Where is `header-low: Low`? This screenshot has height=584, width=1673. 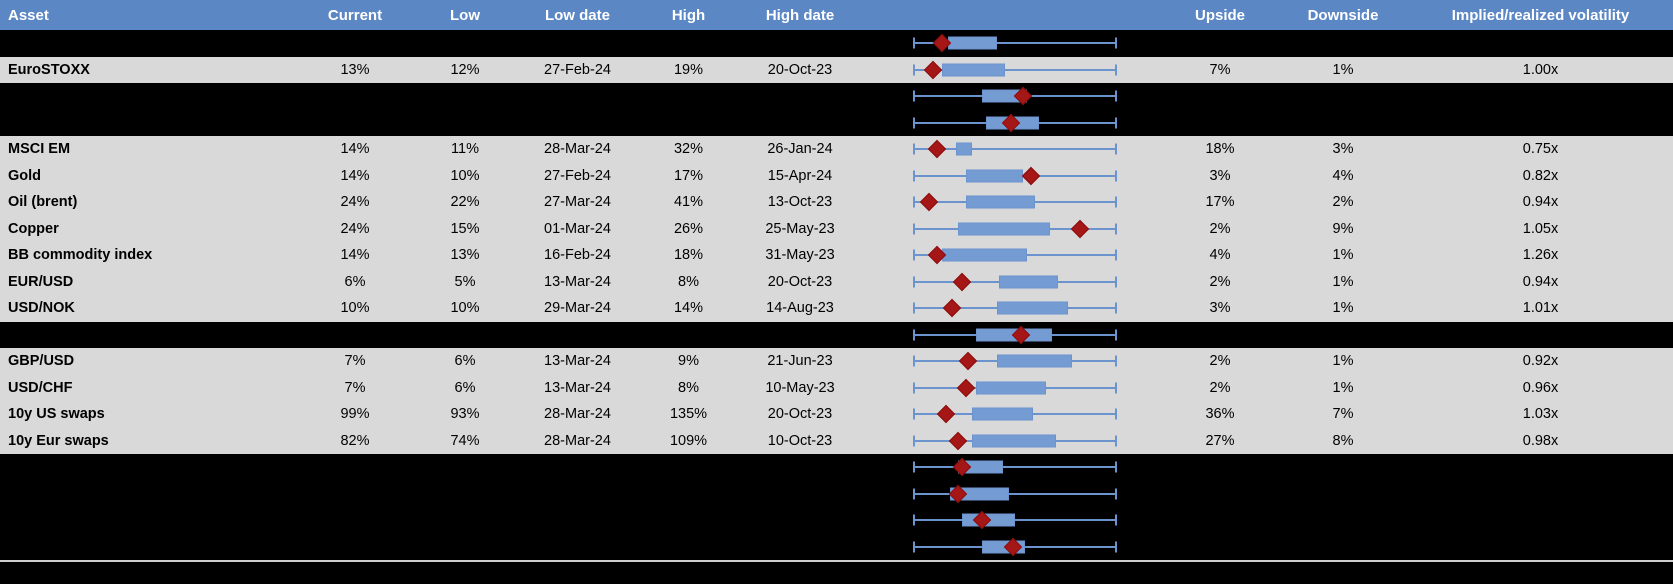 header-low: Low is located at coordinates (465, 15).